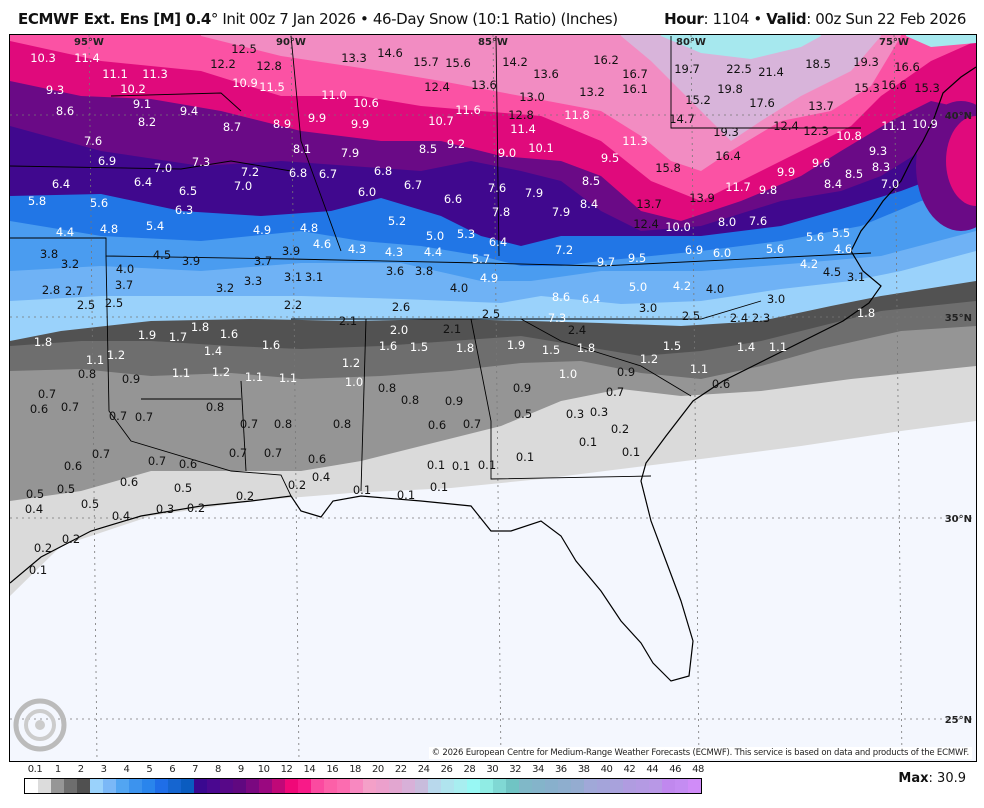 The image size is (984, 808). Describe the element at coordinates (568, 374) in the screenshot. I see `snow-total-label: 1.0` at that location.